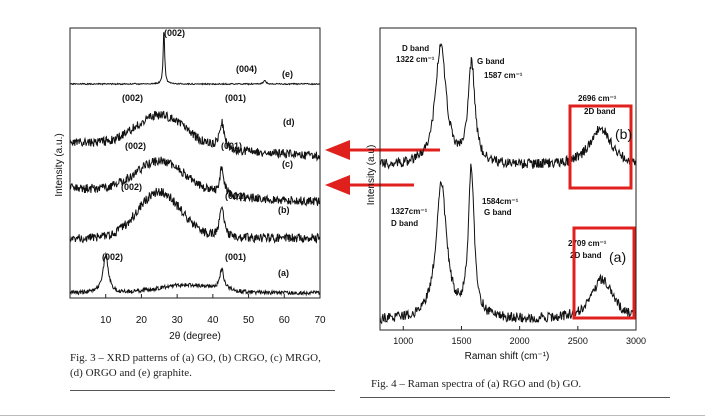  I want to click on raman-b-2d-value: 2696 cm⁻¹, so click(597, 98).